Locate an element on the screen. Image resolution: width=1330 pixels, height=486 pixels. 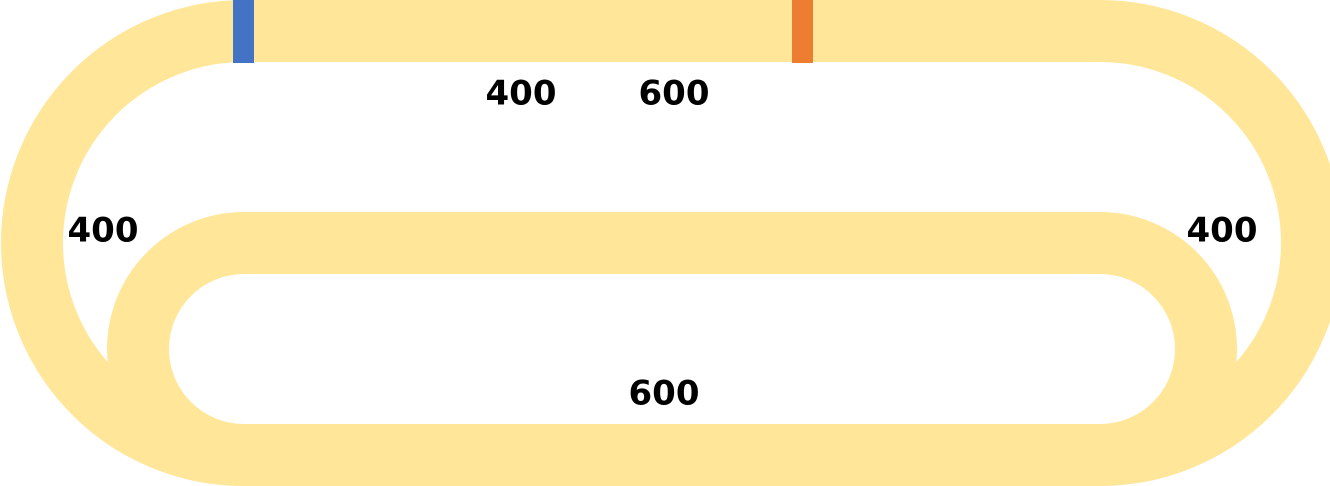
label-top-right-segment: 600 is located at coordinates (674, 94).